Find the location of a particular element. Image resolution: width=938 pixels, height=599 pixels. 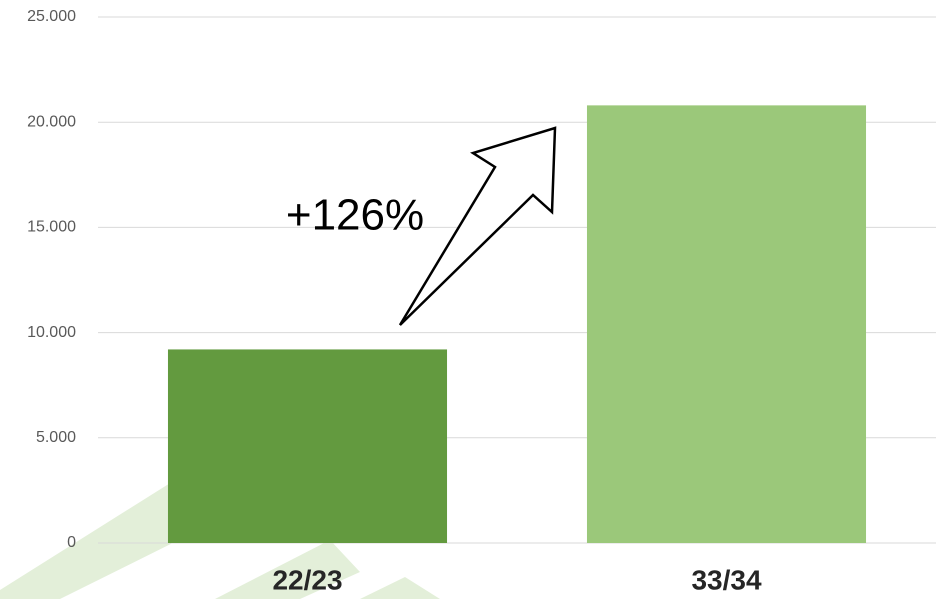

x-tick-label: 33/34 is located at coordinates (726, 579).